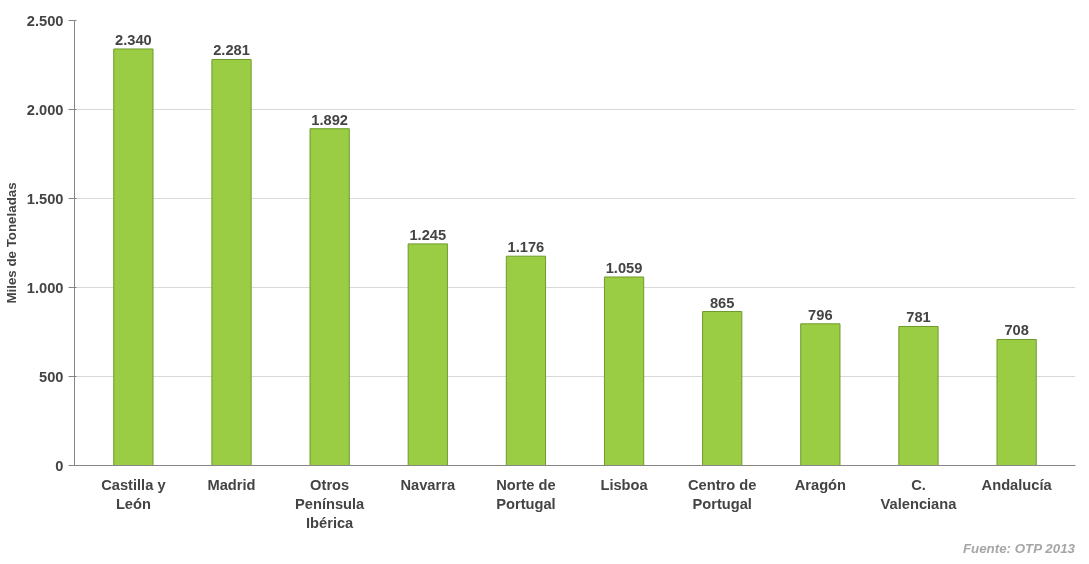  What do you see at coordinates (526, 247) in the screenshot?
I see `data-label: 1.176` at bounding box center [526, 247].